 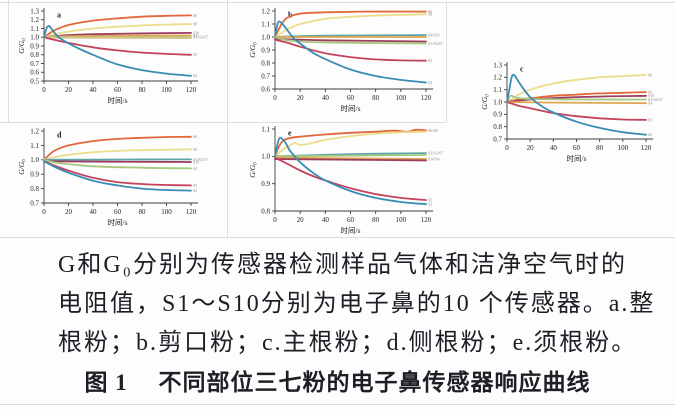 What do you see at coordinates (59, 135) in the screenshot?
I see `svg-text: d` at bounding box center [59, 135].